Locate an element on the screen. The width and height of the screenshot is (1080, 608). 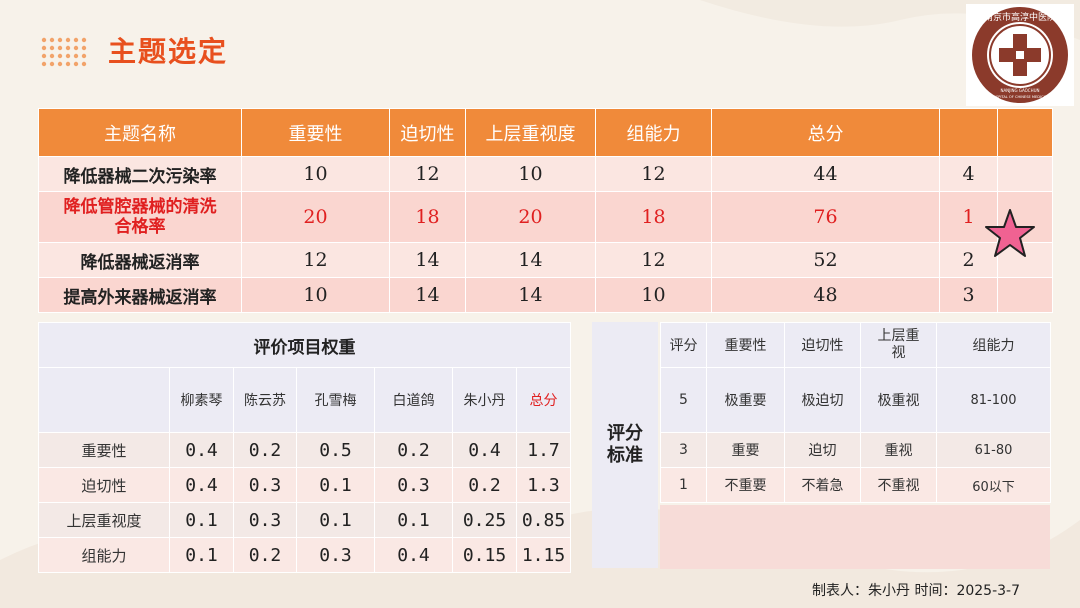
total-score: 76 is located at coordinates (825, 217).